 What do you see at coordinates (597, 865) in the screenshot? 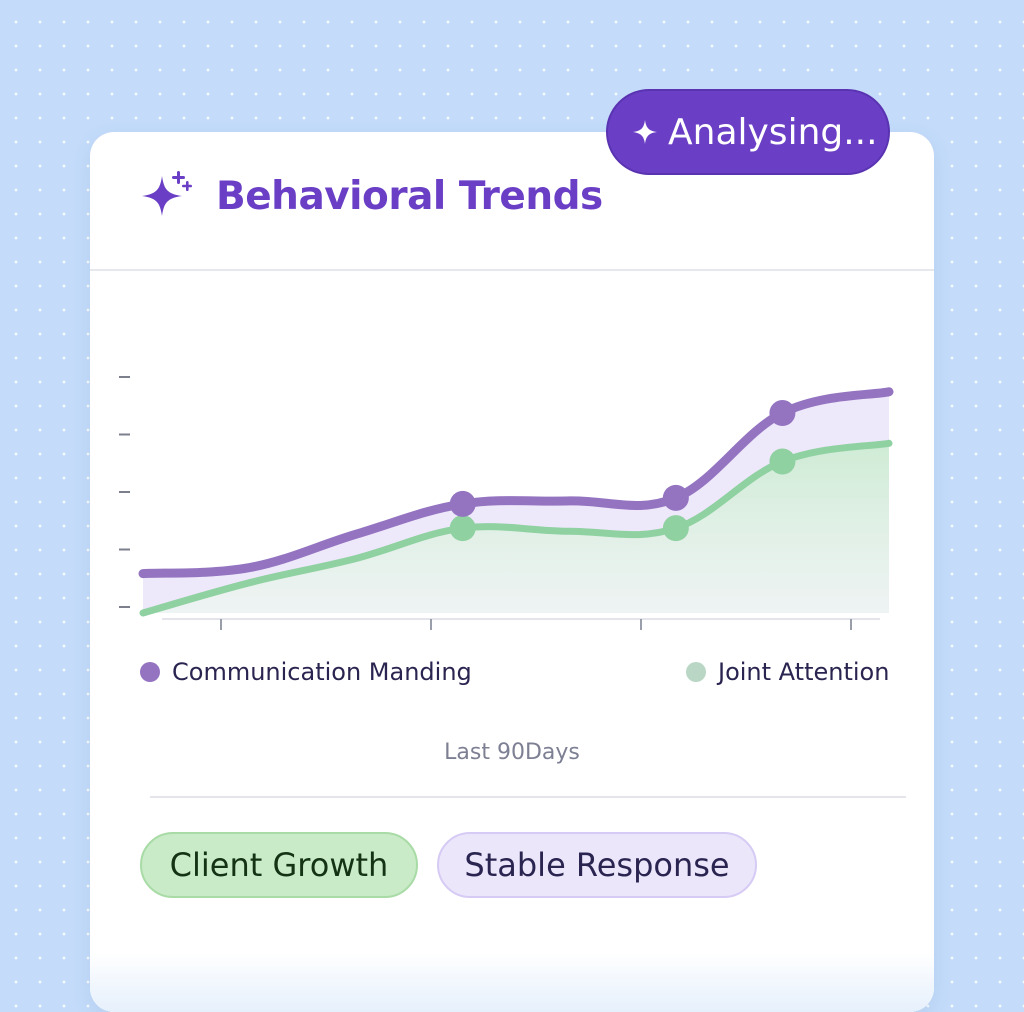
I see `tag-stable-response: Stable Response` at bounding box center [597, 865].